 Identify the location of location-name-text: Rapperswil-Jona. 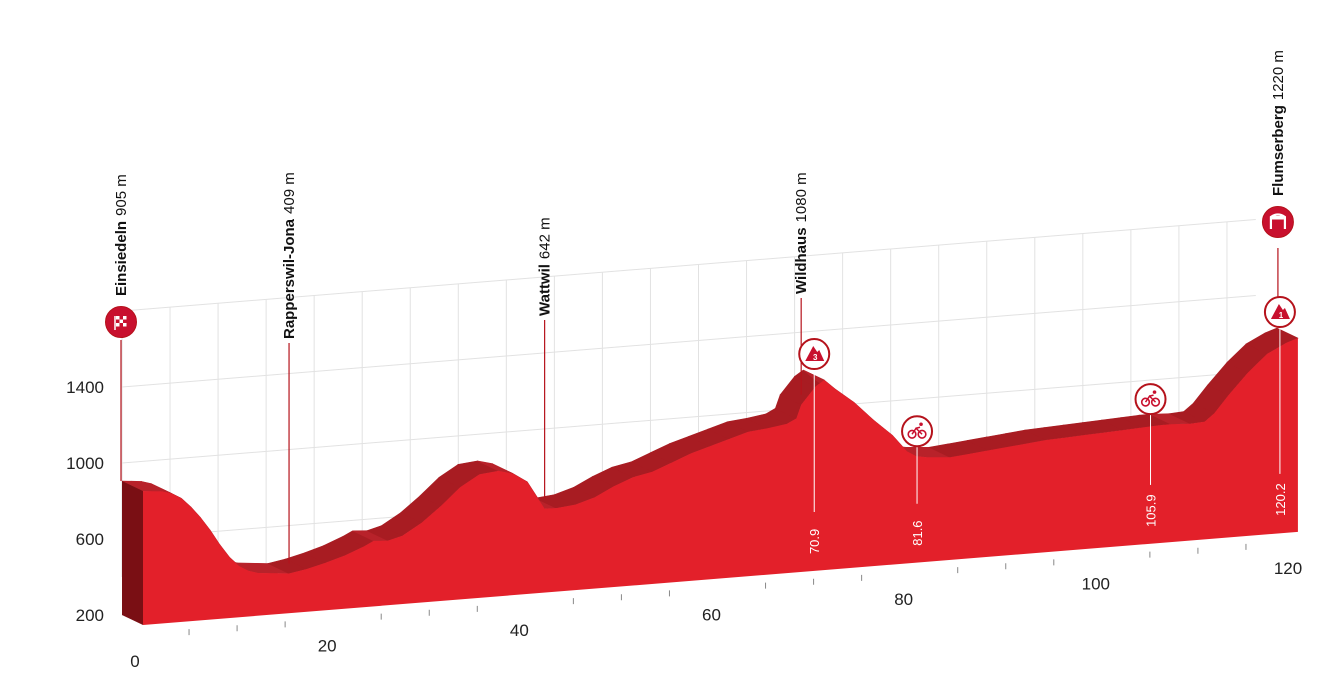
(289, 278).